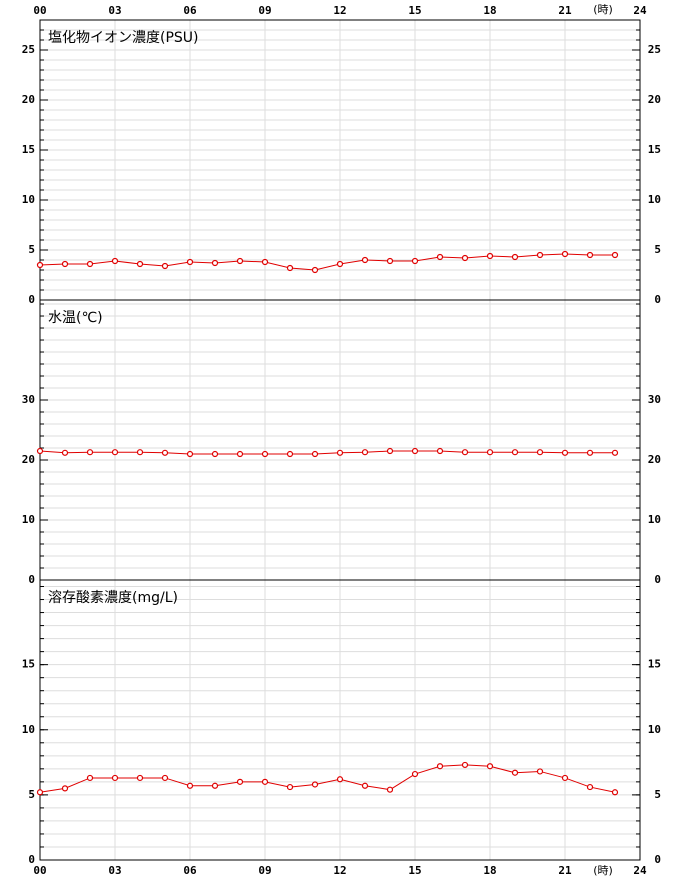 The height and width of the screenshot is (880, 680). I want to click on y2-tick-label: 30, so click(654, 399).